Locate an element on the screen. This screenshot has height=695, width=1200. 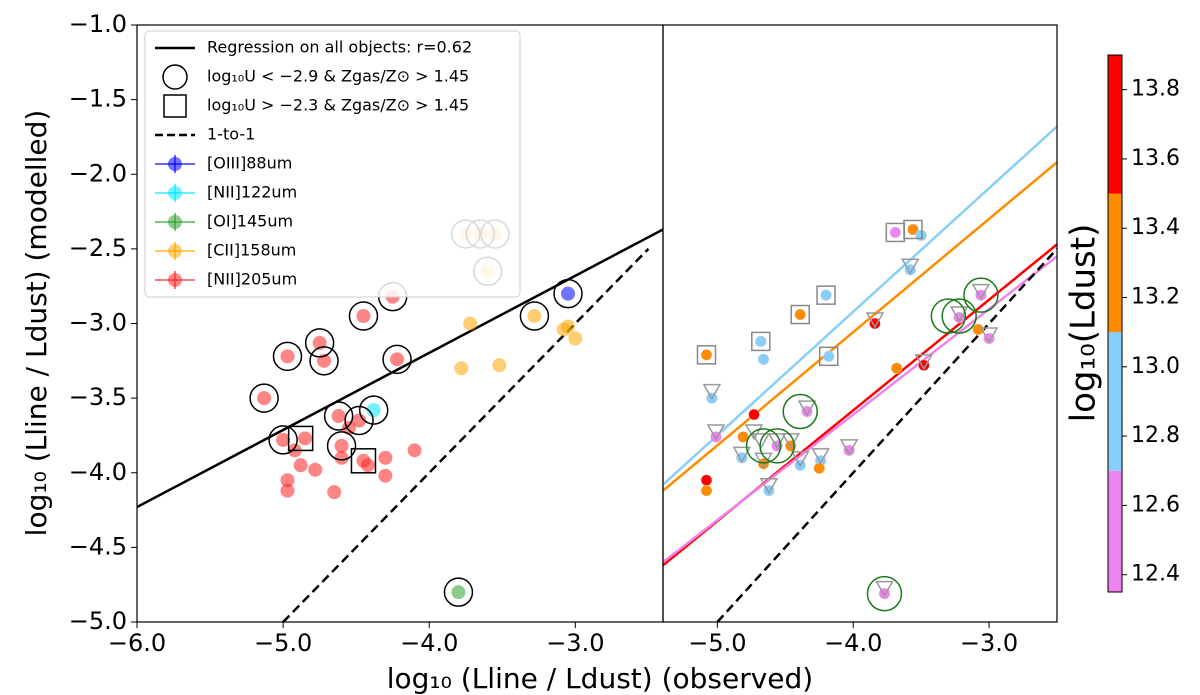
y-tick-label: −1.5 is located at coordinates (98, 99).